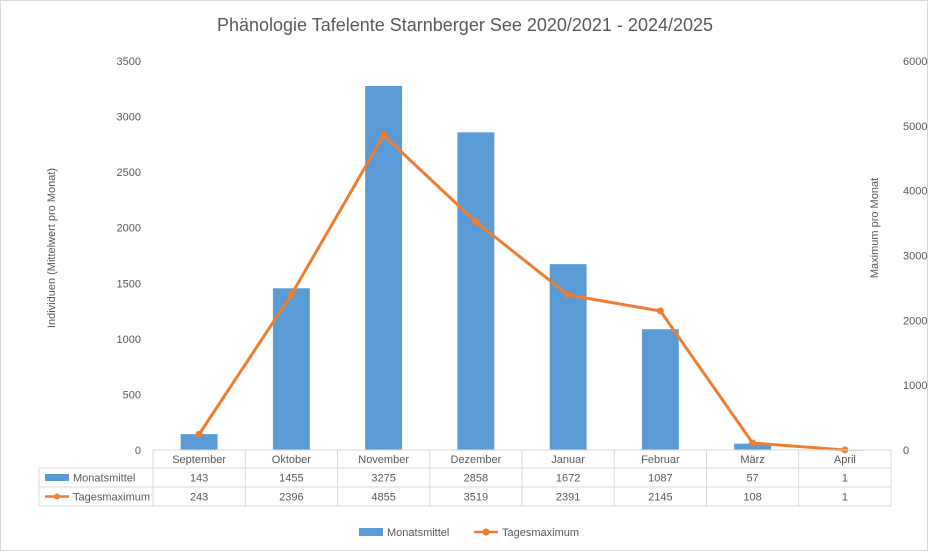 The height and width of the screenshot is (552, 928). Describe the element at coordinates (845, 460) in the screenshot. I see `x-tick-label: April` at that location.